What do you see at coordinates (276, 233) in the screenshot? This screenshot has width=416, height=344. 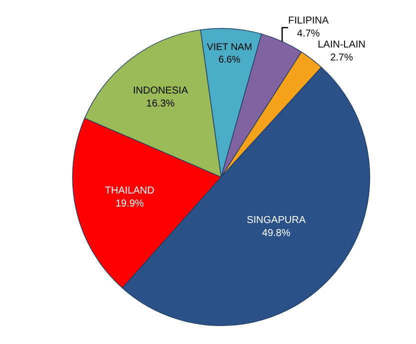 I see `data-label: 49.8%` at bounding box center [276, 233].